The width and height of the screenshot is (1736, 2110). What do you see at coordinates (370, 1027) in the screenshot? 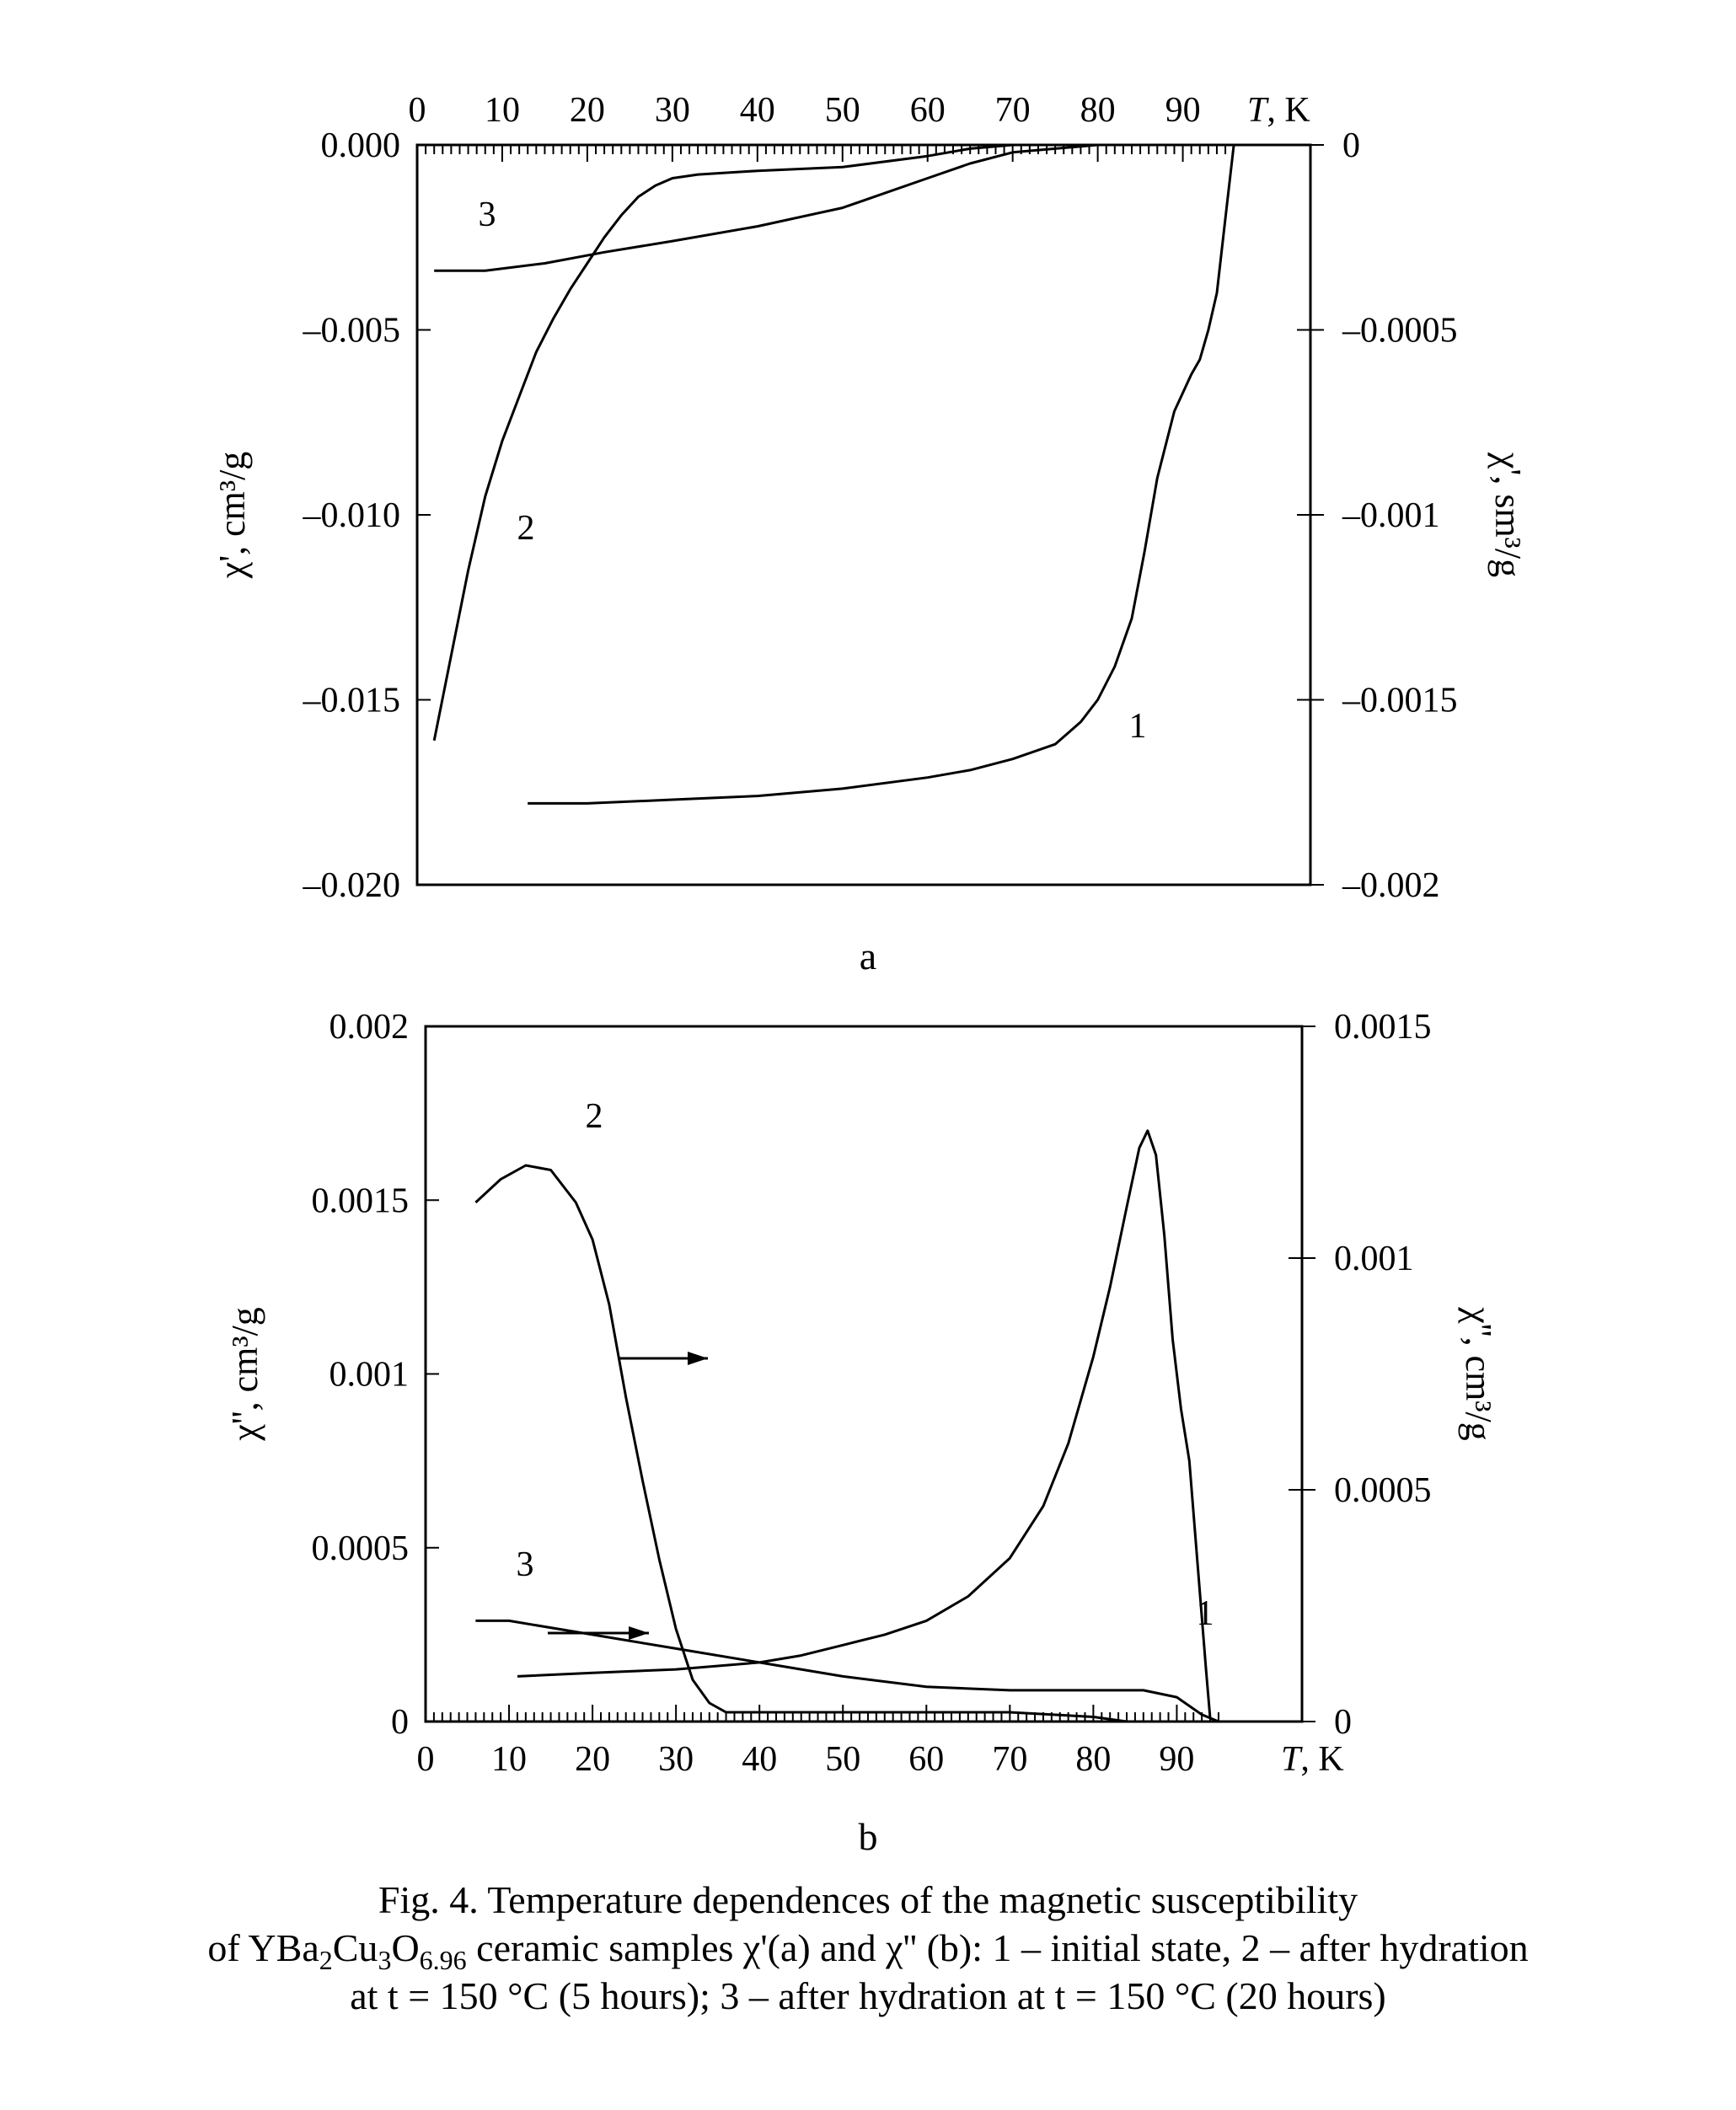
I see `y-left-tick-label: 0.002` at bounding box center [370, 1027].